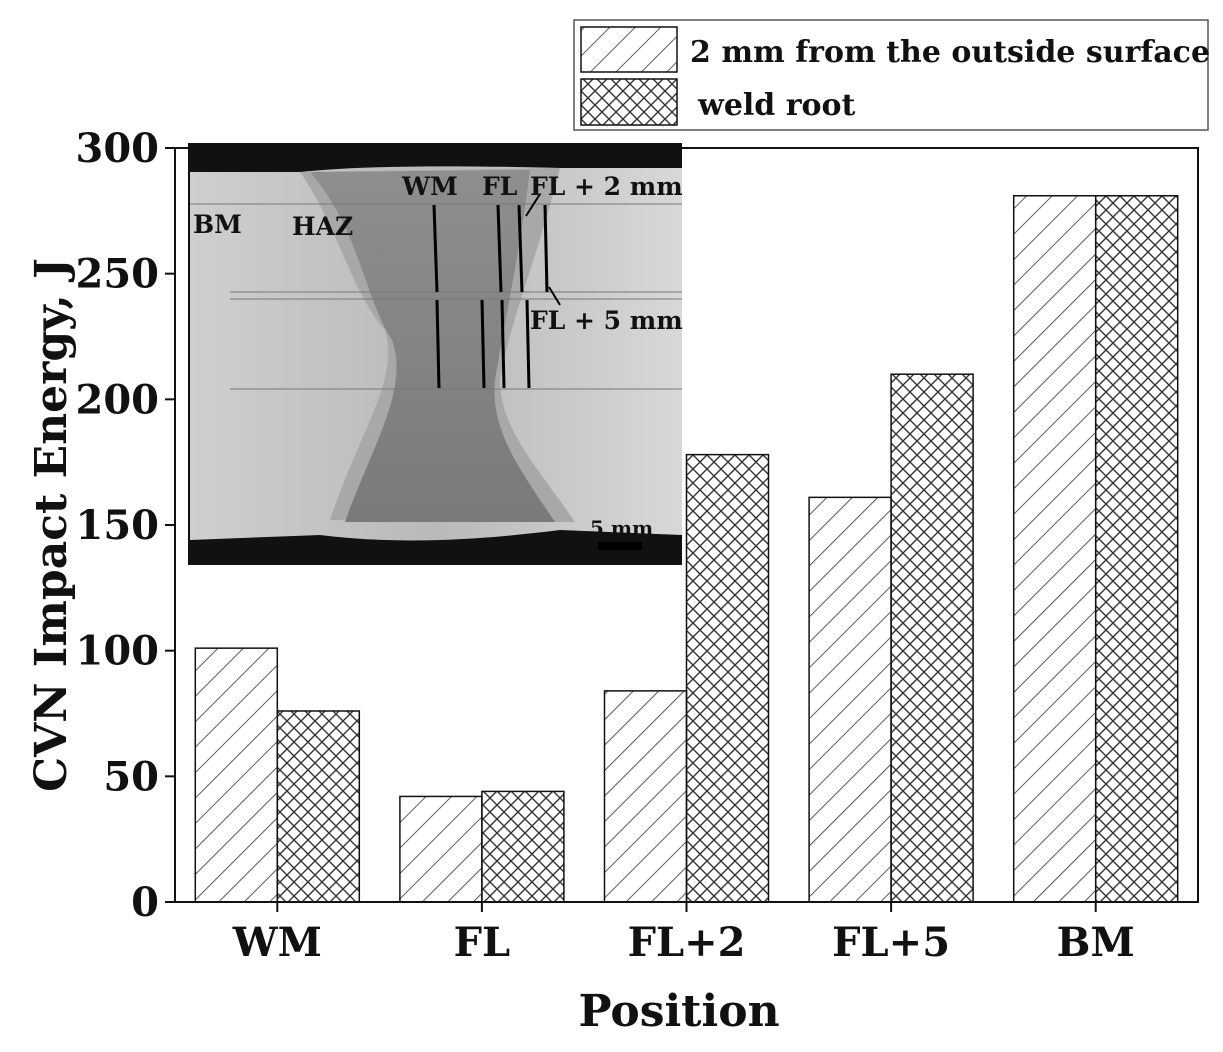 This screenshot has height=1052, width=1223. I want to click on inset-label-fl: FL, so click(500, 186).